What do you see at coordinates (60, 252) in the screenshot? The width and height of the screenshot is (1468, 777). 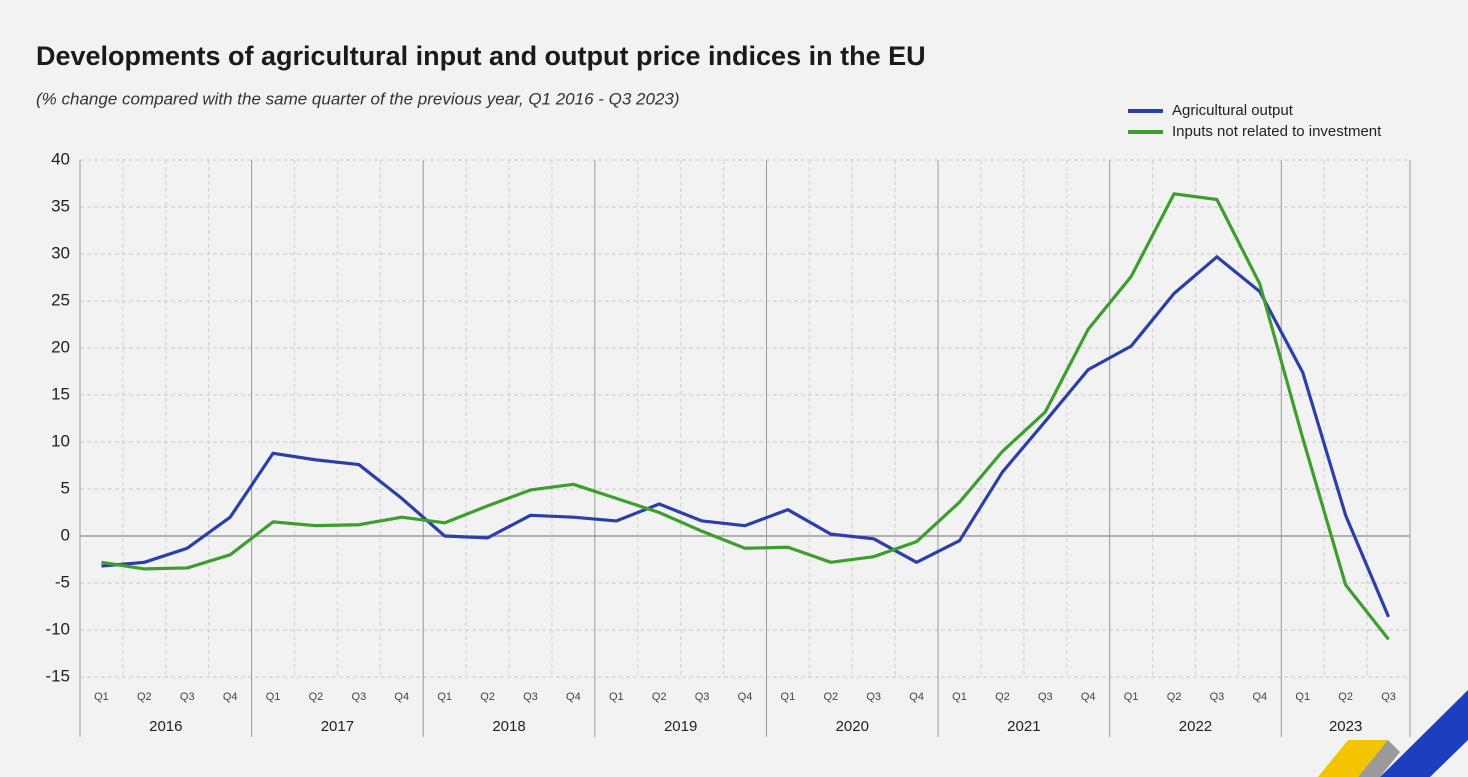 I see `y-tick-label: 30` at bounding box center [60, 252].